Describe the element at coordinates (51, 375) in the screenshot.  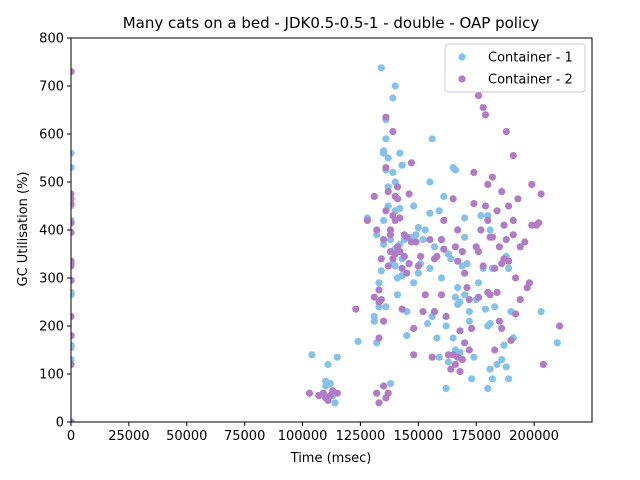
I see `y-tick-label: 100` at that location.